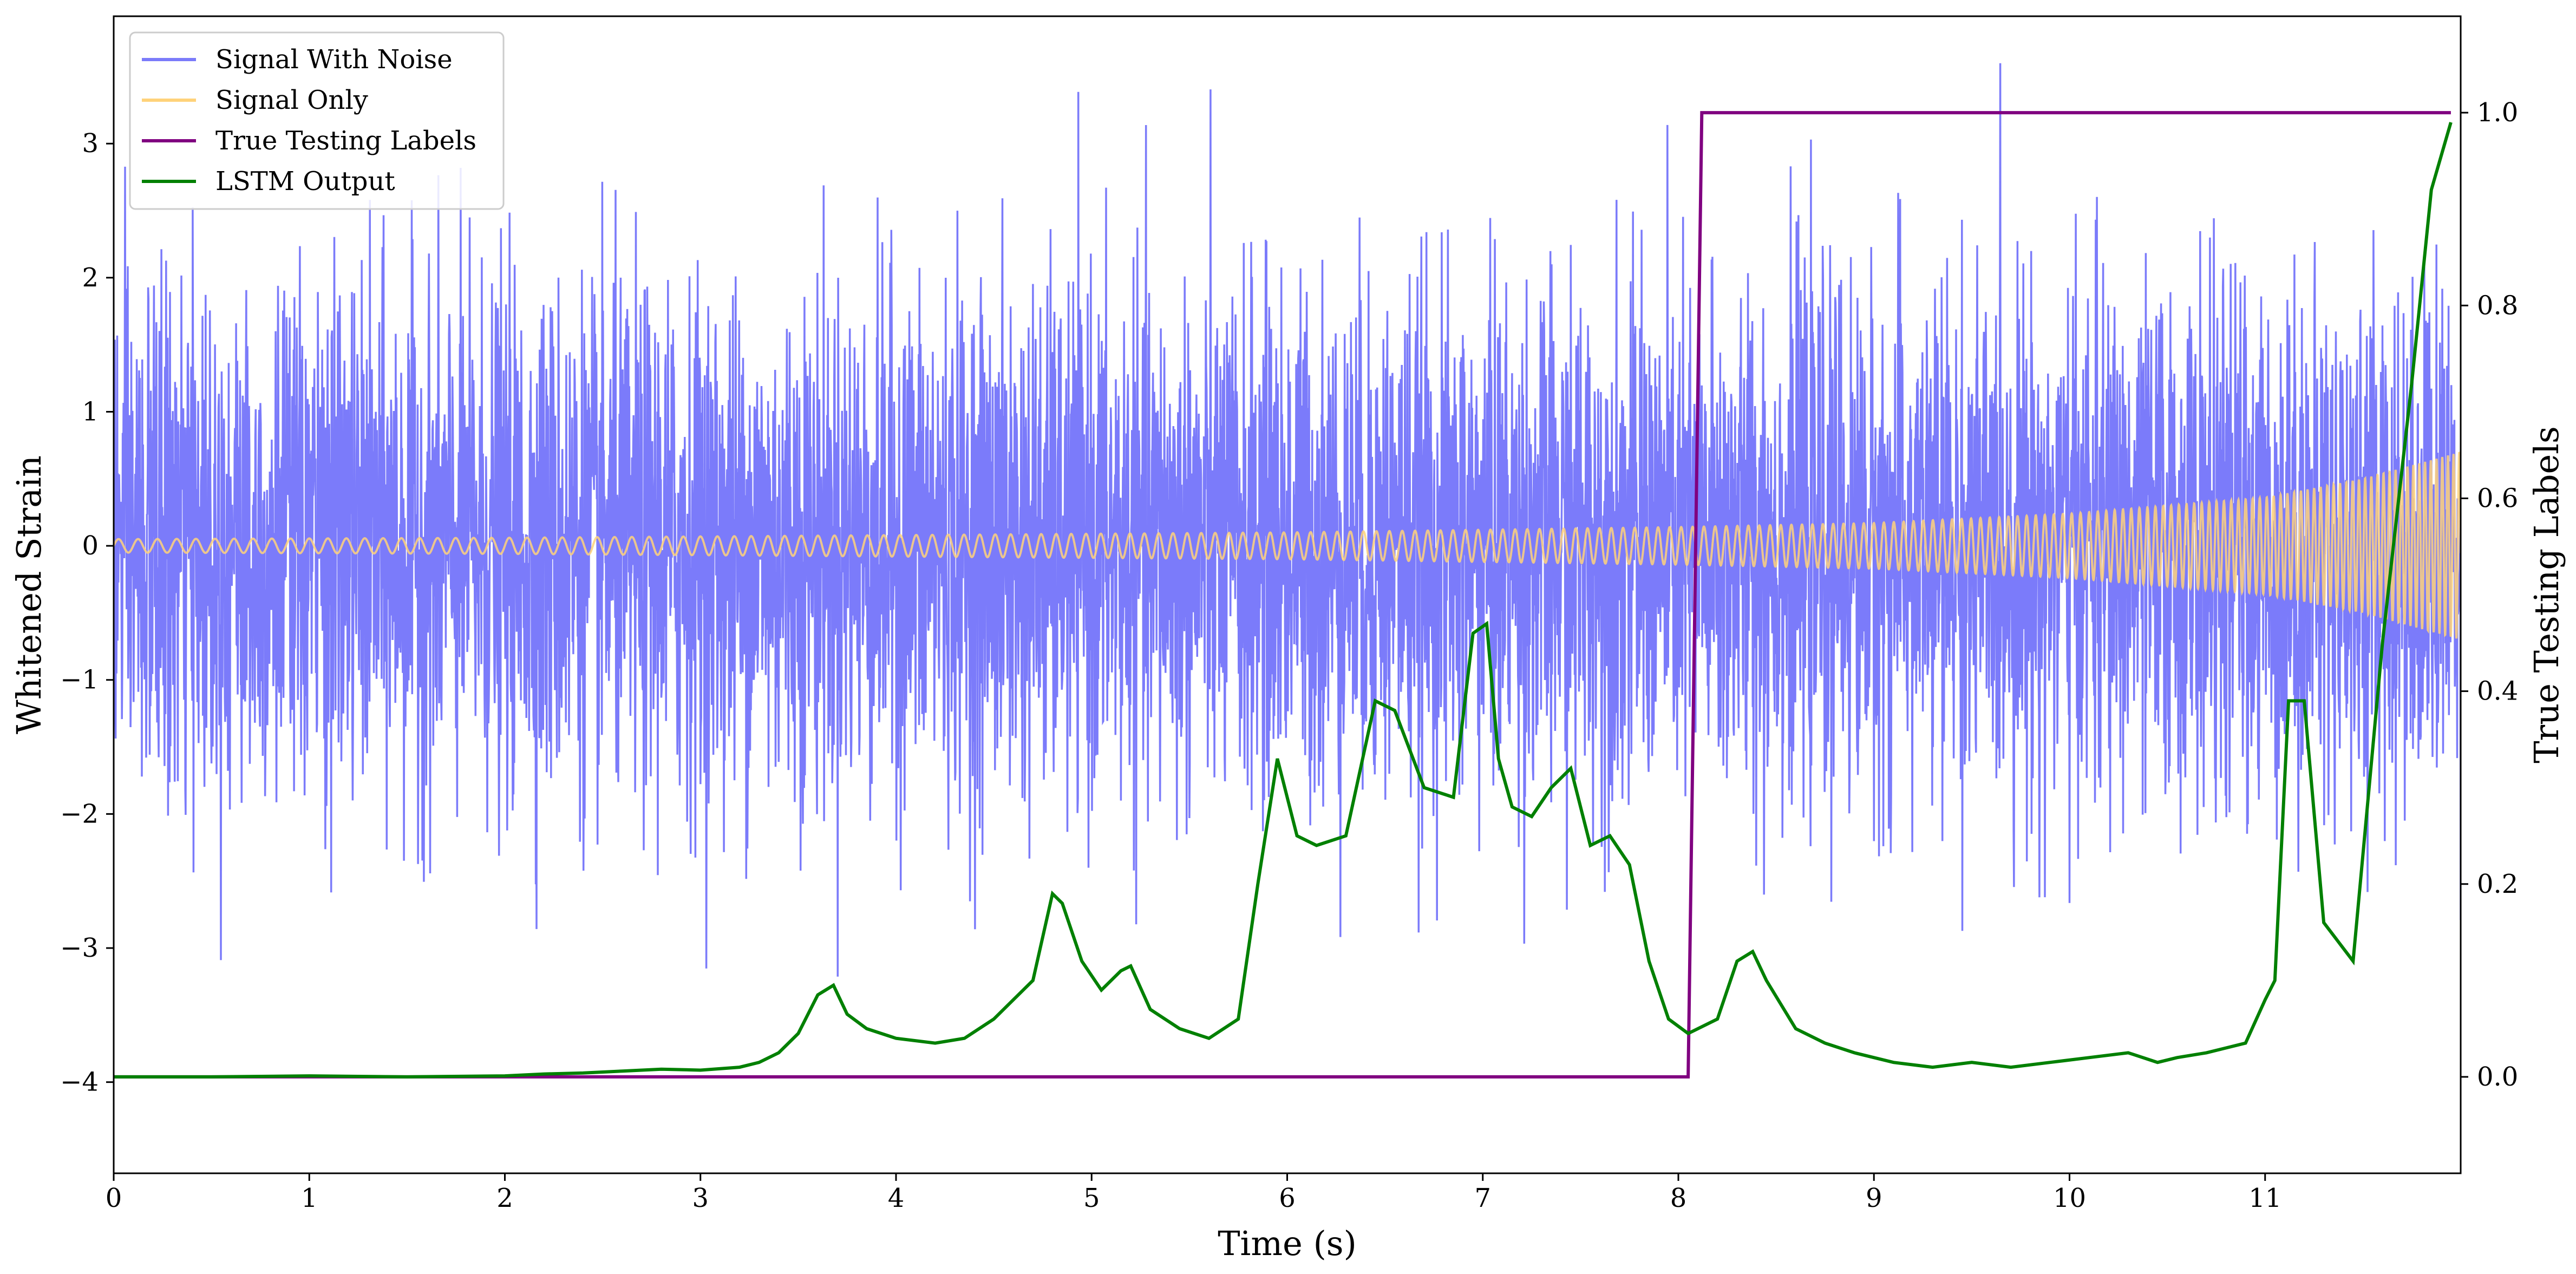 The width and height of the screenshot is (2576, 1274). What do you see at coordinates (1288, 1198) in the screenshot?
I see `x-tick-label: 6` at bounding box center [1288, 1198].